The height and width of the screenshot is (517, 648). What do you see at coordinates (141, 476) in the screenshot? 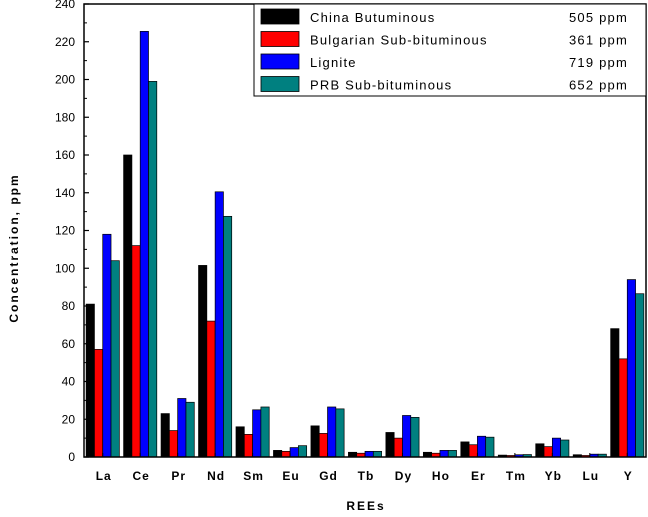
I see `x-category-label: Ce` at bounding box center [141, 476].